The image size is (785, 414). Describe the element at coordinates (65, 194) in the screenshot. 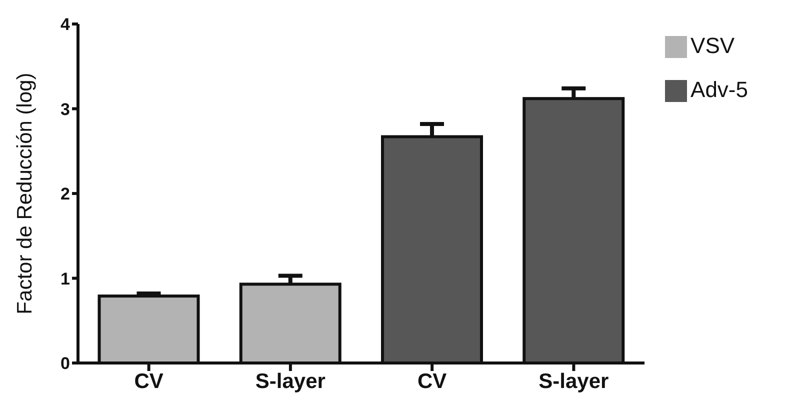

I see `y-tick-label: 2` at that location.